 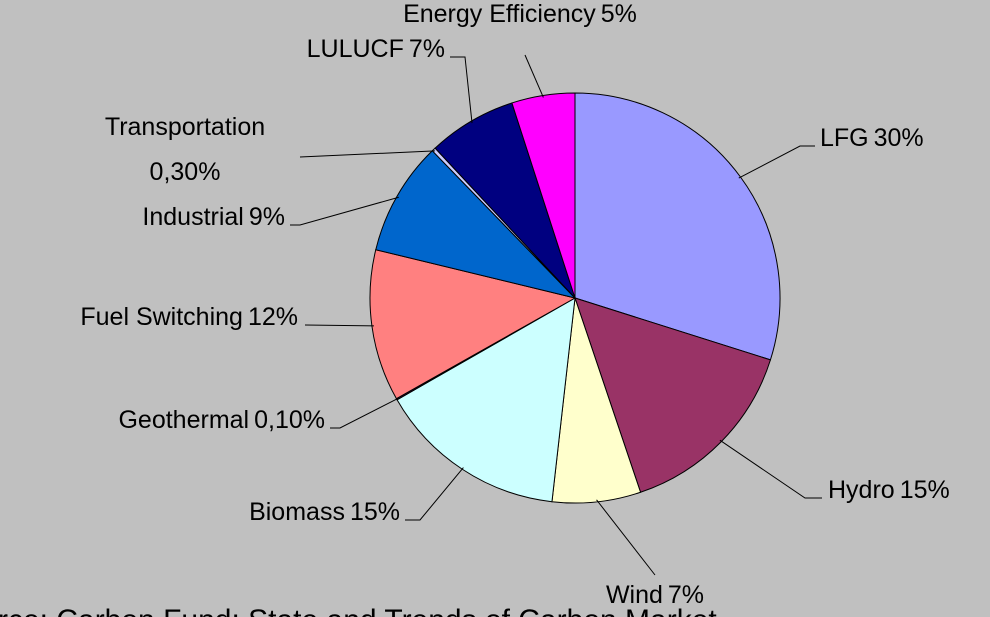 What do you see at coordinates (355, 49) in the screenshot?
I see `label-name: LULUCF` at bounding box center [355, 49].